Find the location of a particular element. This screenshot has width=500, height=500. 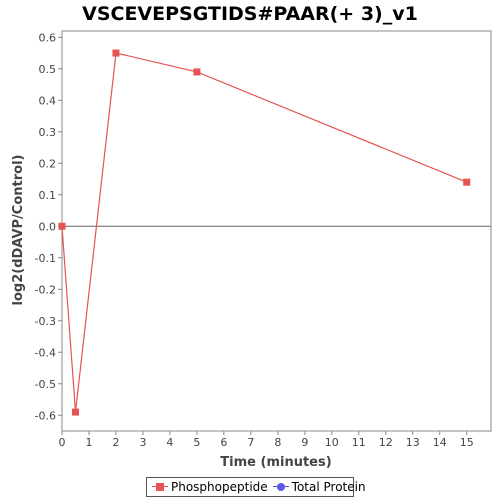

x-tick-label: 15 is located at coordinates (467, 442).